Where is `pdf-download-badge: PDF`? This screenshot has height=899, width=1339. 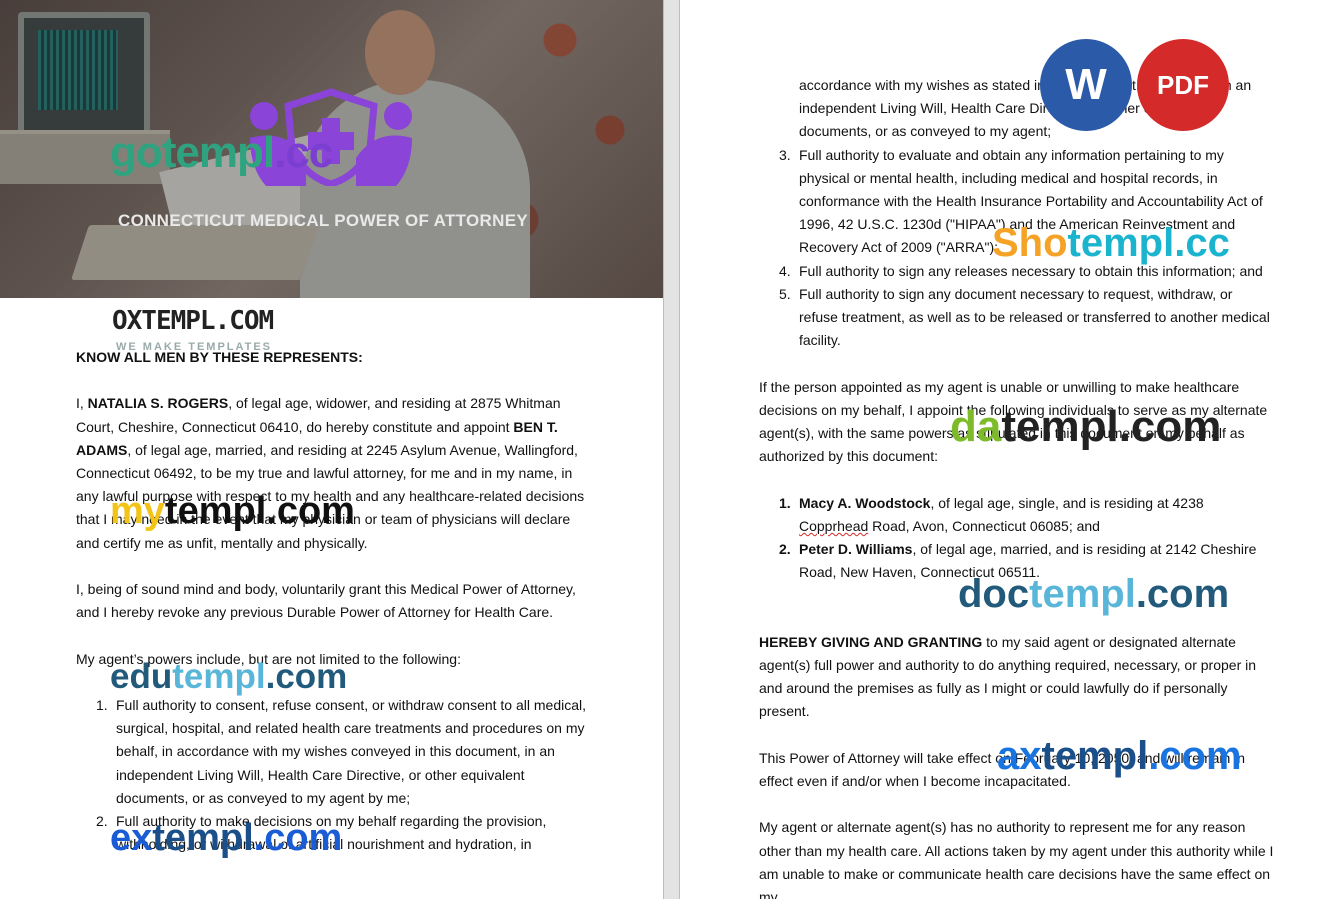
pdf-download-badge: PDF is located at coordinates (1183, 85).